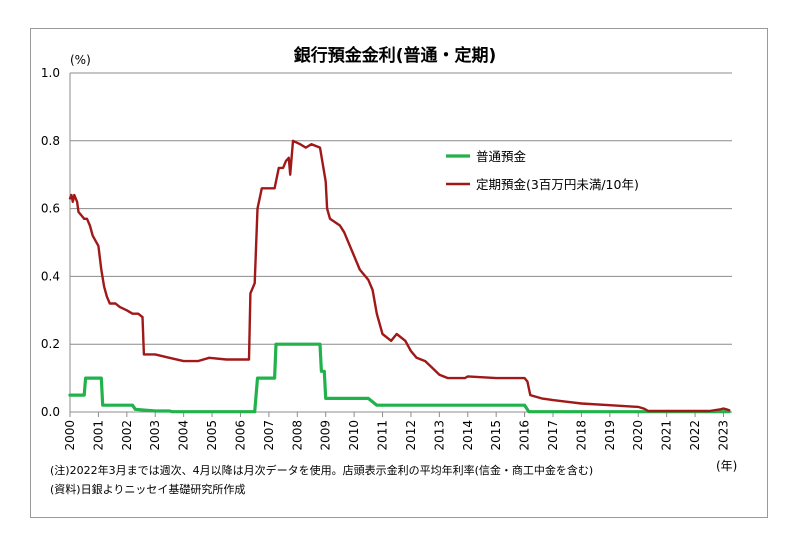 The image size is (786, 533). What do you see at coordinates (468, 435) in the screenshot?
I see `x-tick-label: 2014` at bounding box center [468, 435].